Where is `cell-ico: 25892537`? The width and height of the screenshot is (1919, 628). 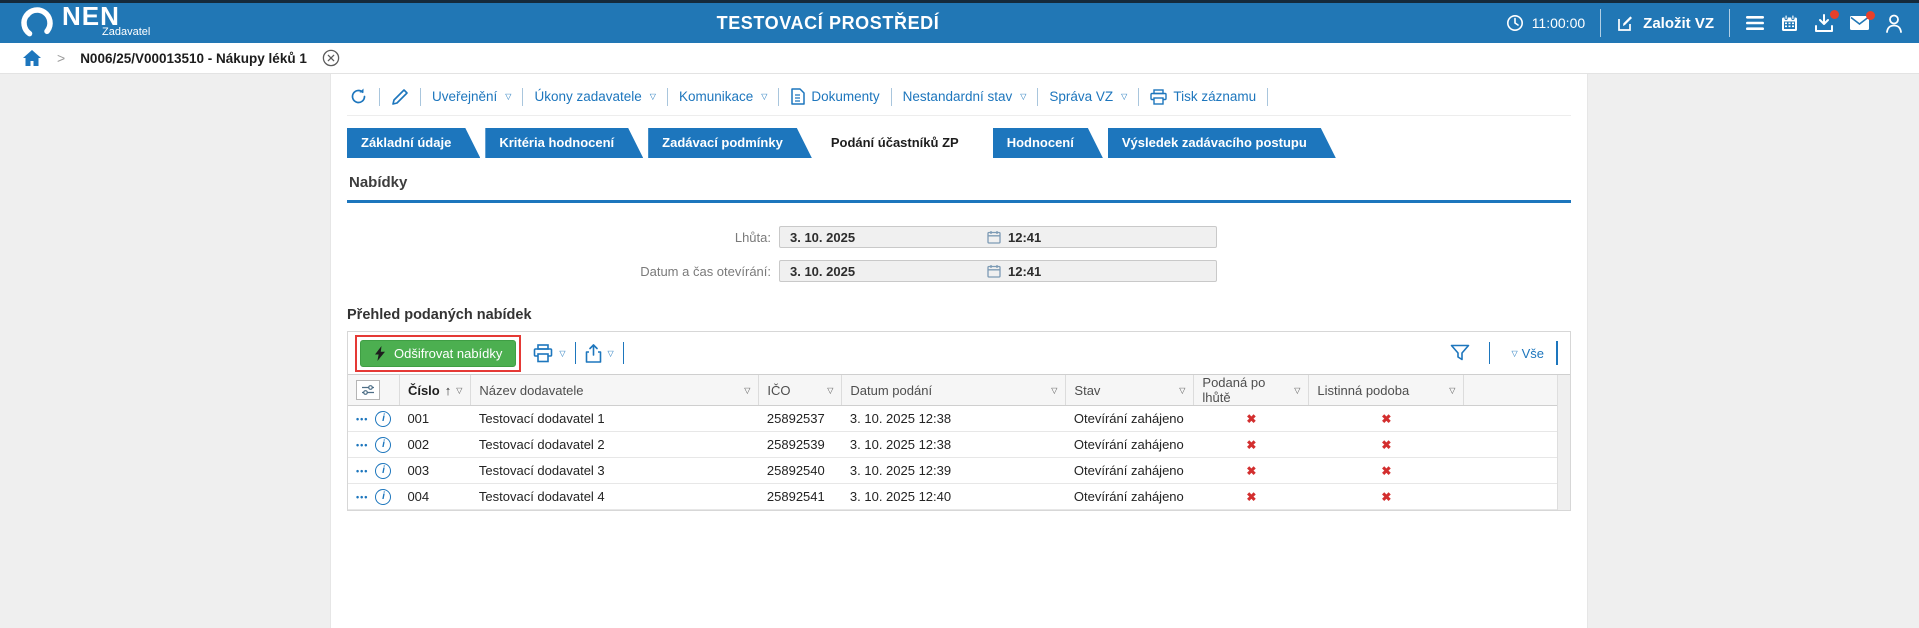 cell-ico: 25892537 is located at coordinates (800, 418).